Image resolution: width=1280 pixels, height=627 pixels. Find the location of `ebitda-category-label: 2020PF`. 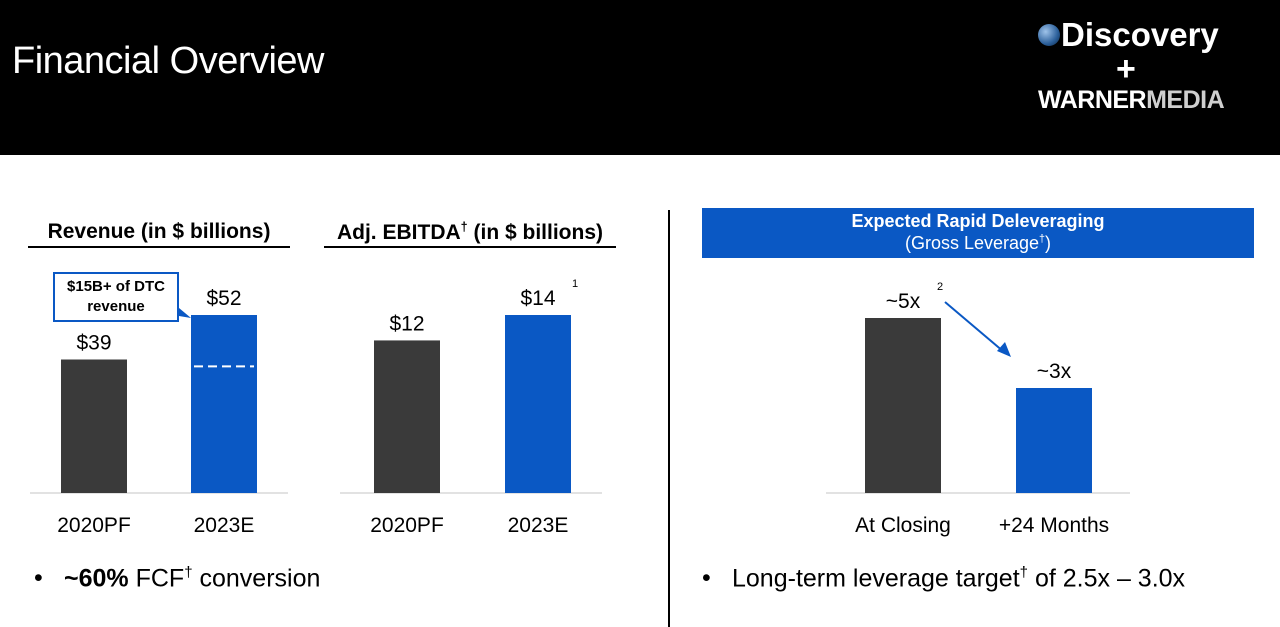

ebitda-category-label: 2020PF is located at coordinates (407, 525).